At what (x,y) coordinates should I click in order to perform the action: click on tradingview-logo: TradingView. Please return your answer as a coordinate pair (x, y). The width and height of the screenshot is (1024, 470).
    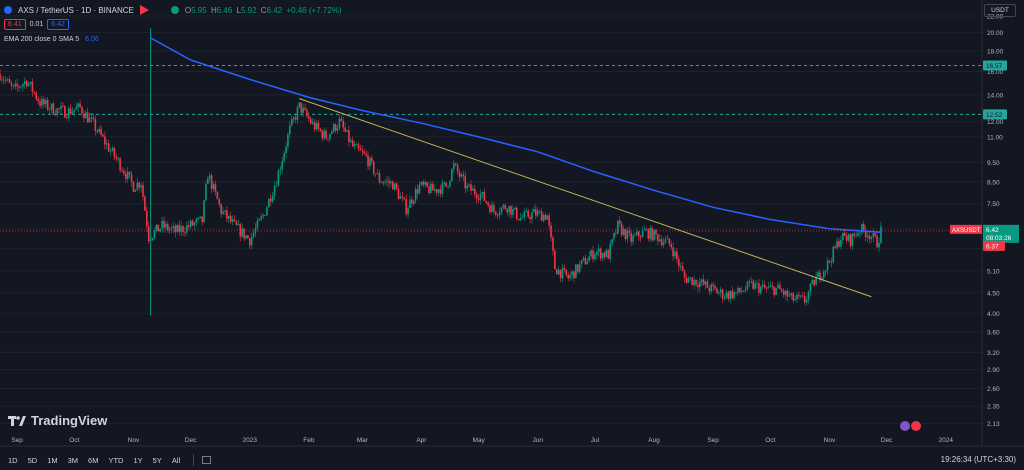
    Looking at the image, I should click on (57, 420).